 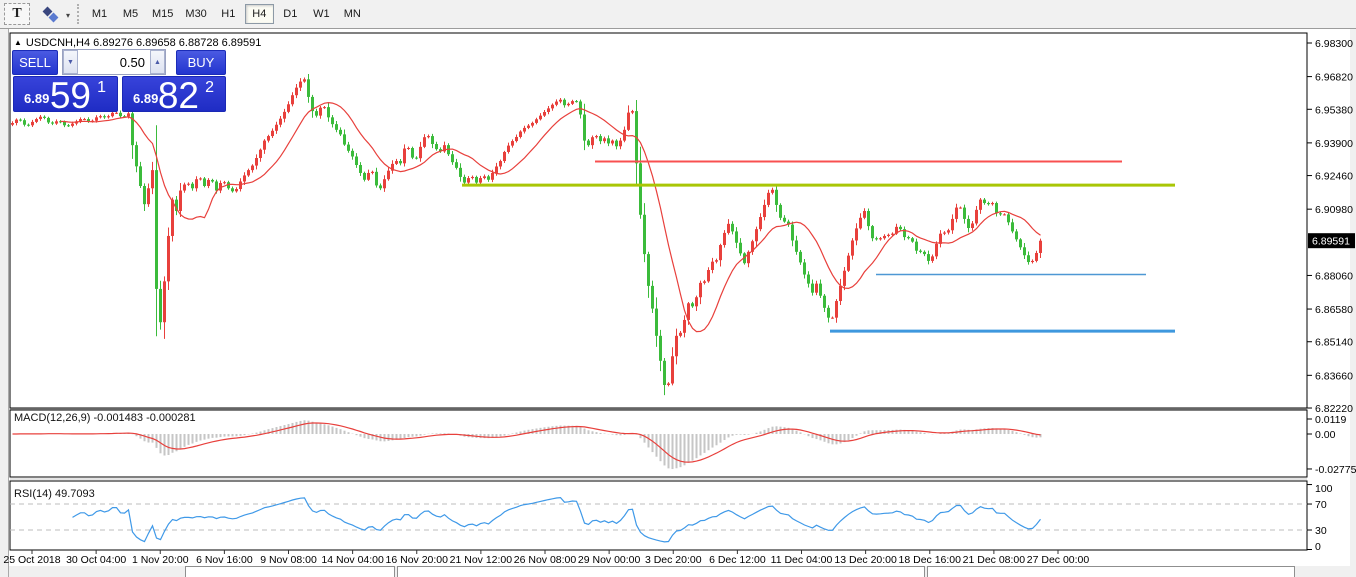 I want to click on time-axis-label: 18 Dec 16:00, so click(x=930, y=560).